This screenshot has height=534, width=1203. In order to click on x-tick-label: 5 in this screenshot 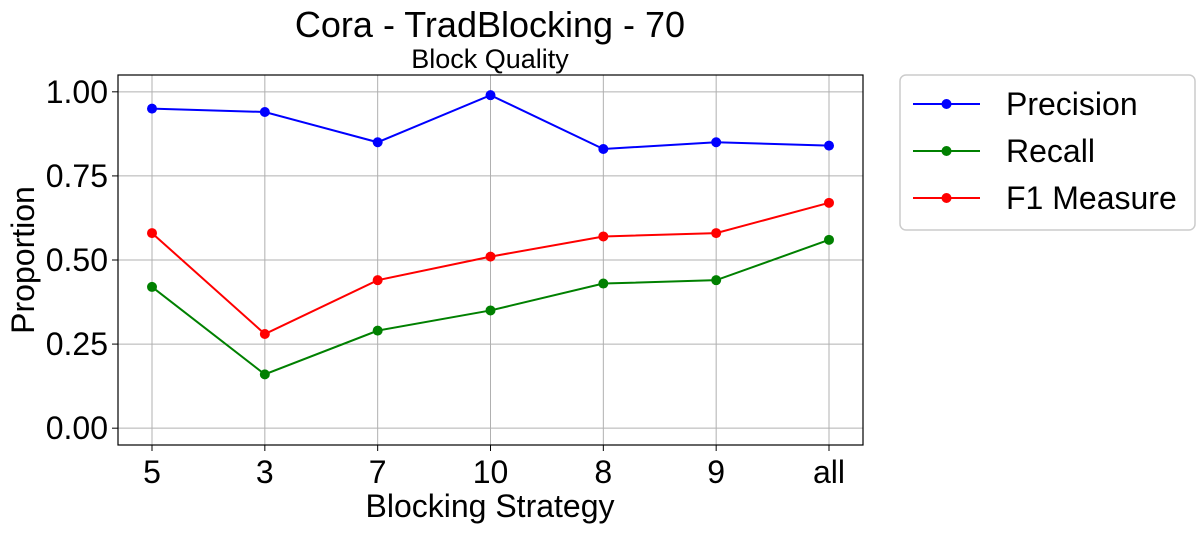, I will do `click(152, 472)`.